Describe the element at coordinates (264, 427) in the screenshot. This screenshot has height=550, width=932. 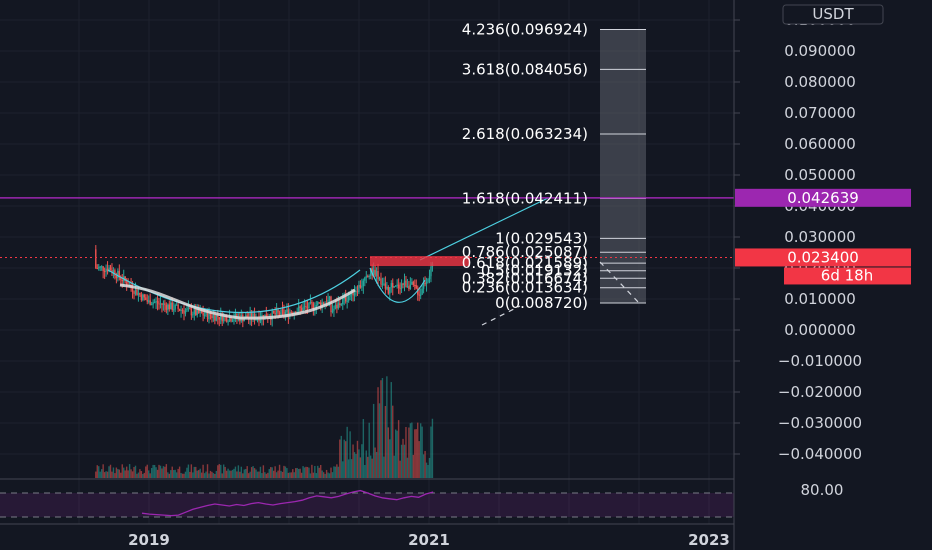
I see `volume-bars` at that location.